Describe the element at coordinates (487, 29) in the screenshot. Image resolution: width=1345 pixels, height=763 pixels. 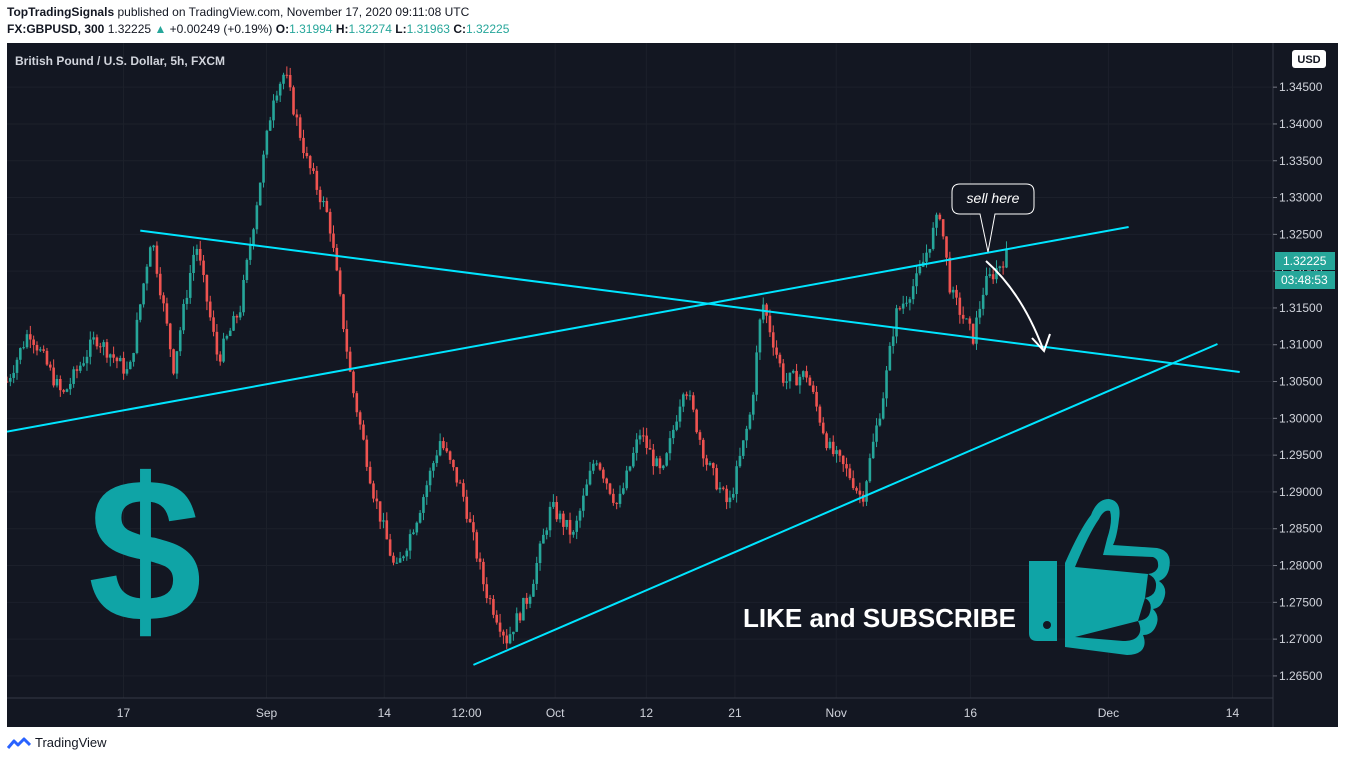
I see `close-value: 1.32225` at that location.